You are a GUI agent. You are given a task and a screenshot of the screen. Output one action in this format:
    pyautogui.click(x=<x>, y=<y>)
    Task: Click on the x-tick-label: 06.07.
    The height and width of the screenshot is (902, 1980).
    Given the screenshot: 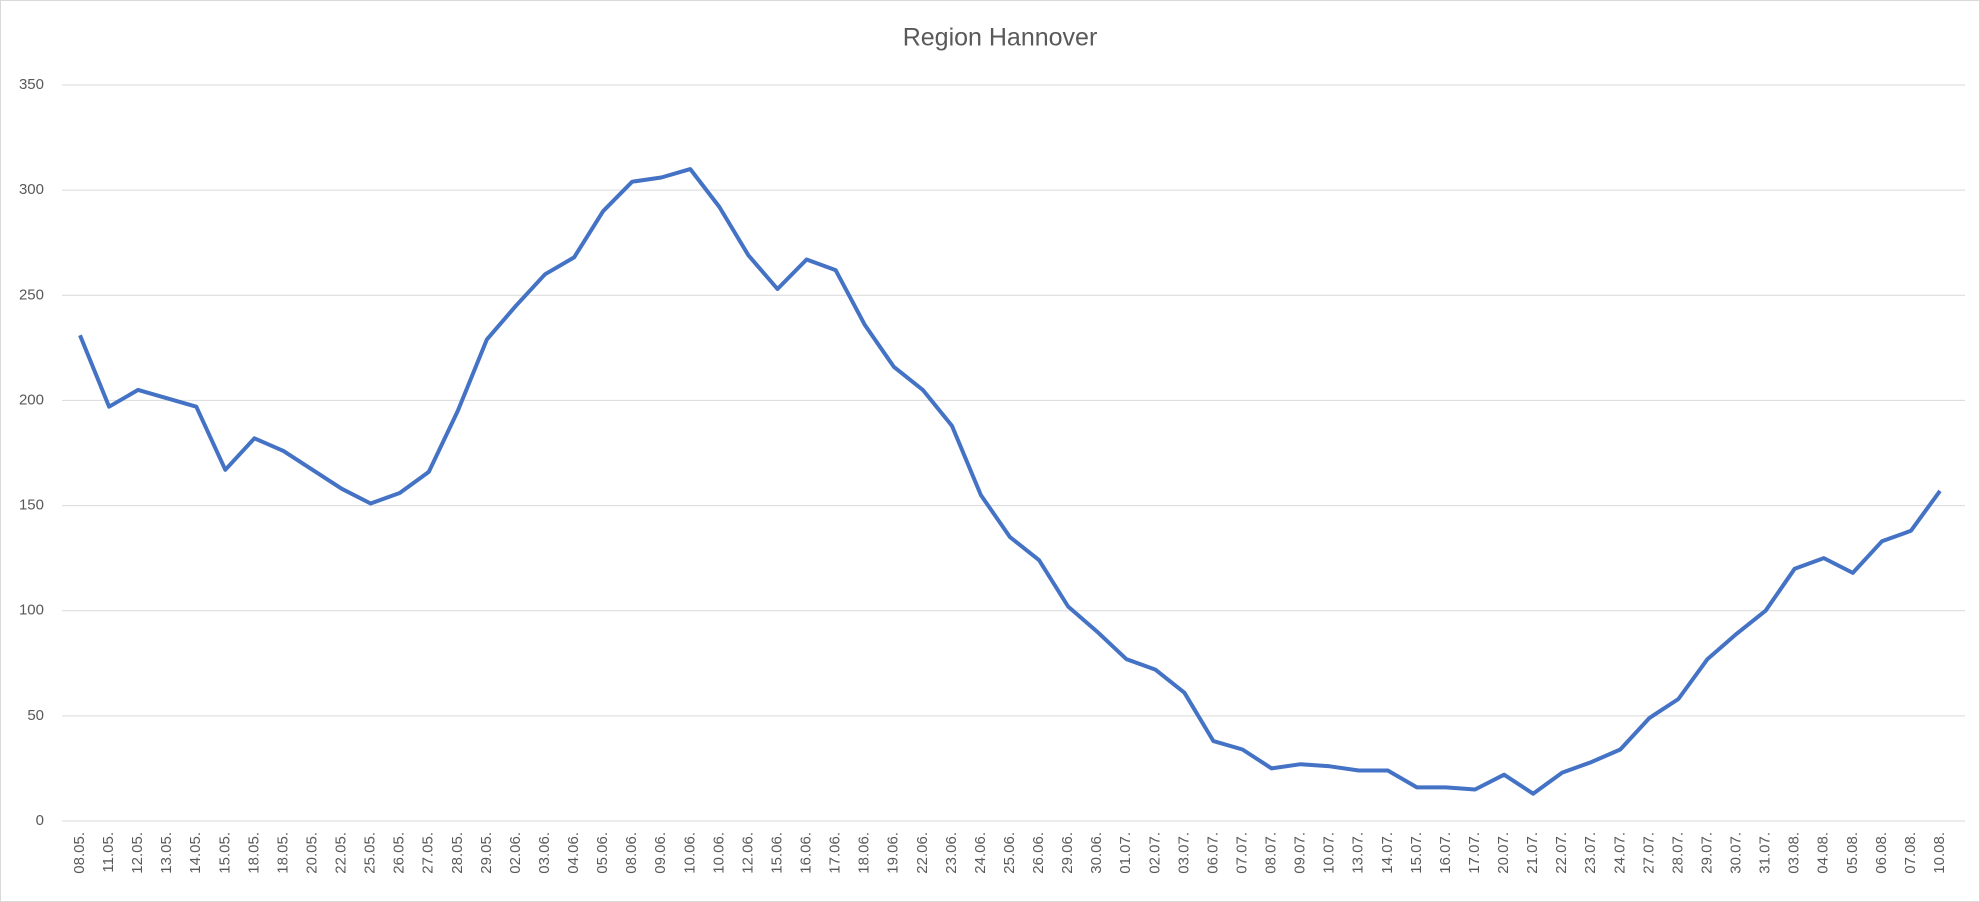 What is the action you would take?
    pyautogui.click(x=1212, y=853)
    